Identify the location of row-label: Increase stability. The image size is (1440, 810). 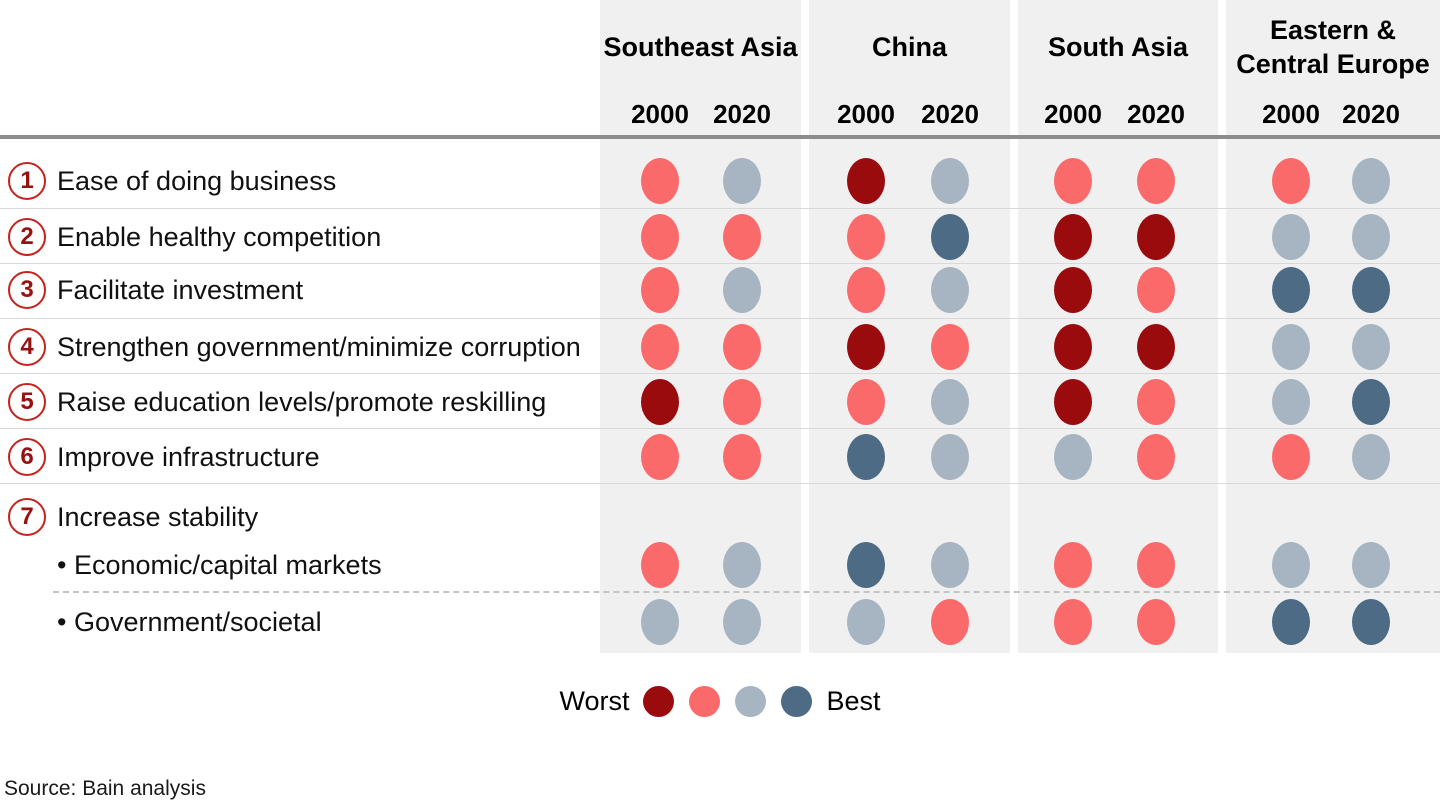
(158, 516).